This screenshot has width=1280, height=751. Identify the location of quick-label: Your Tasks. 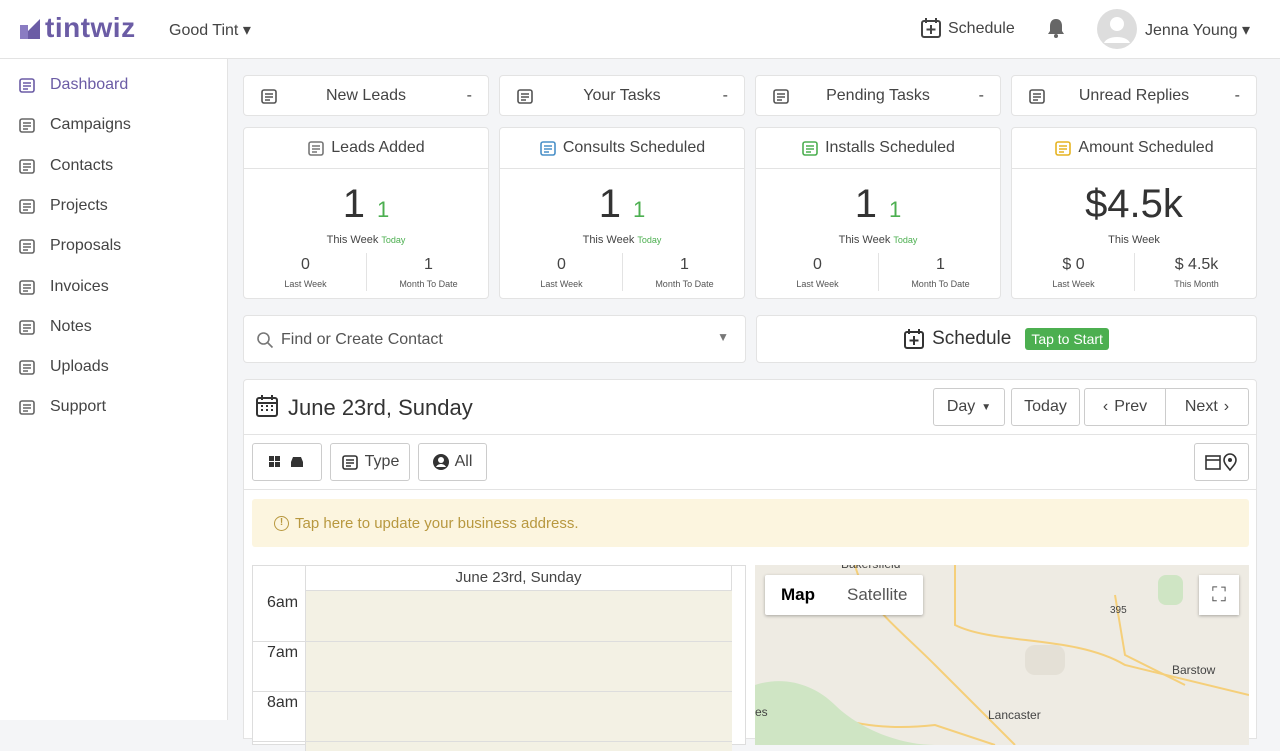
(622, 95).